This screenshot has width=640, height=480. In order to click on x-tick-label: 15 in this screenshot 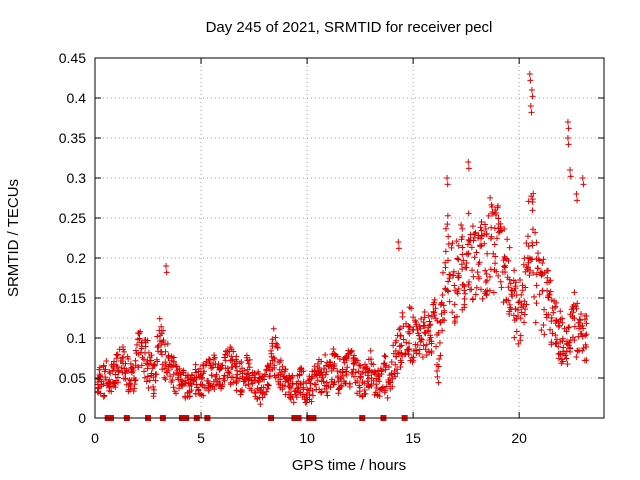, I will do `click(413, 438)`.